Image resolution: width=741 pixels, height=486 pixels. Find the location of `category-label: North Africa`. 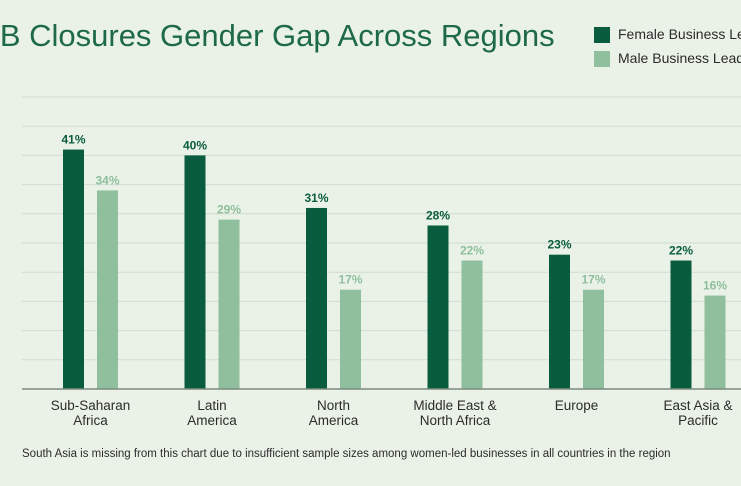

category-label: North Africa is located at coordinates (455, 420).